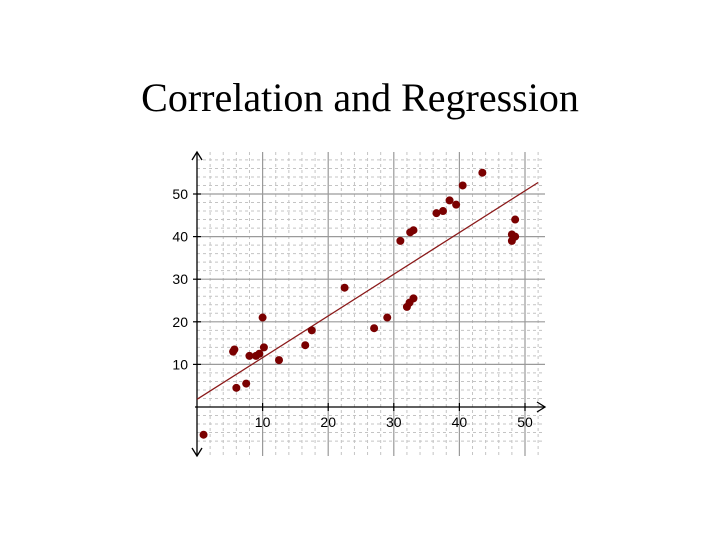 Image resolution: width=720 pixels, height=540 pixels. Describe the element at coordinates (360, 97) in the screenshot. I see `slide-title: Correlation and Regression` at that location.